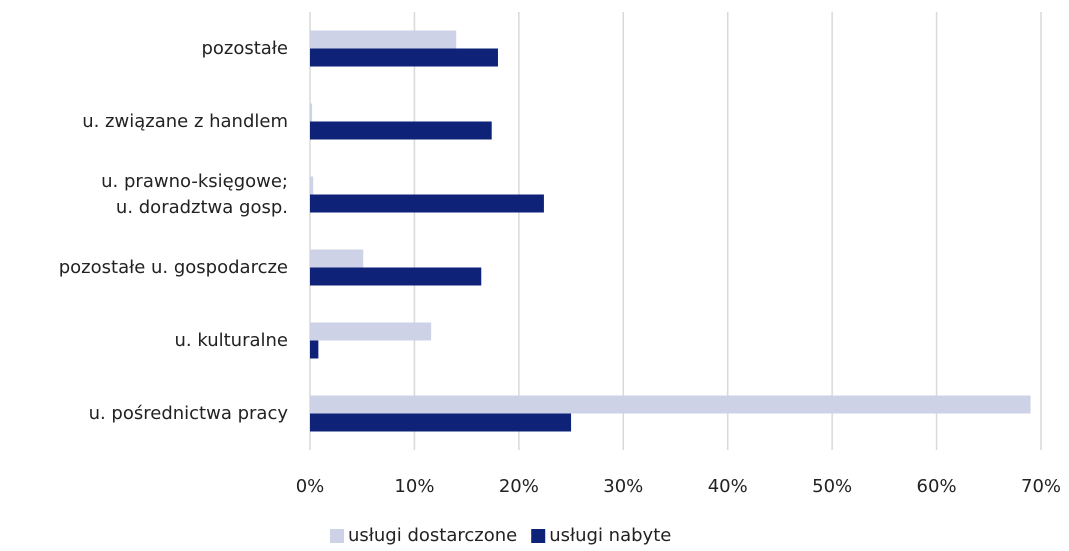 The image size is (1069, 551). What do you see at coordinates (433, 535) in the screenshot?
I see `legend-label: usługi dostarczone` at bounding box center [433, 535].